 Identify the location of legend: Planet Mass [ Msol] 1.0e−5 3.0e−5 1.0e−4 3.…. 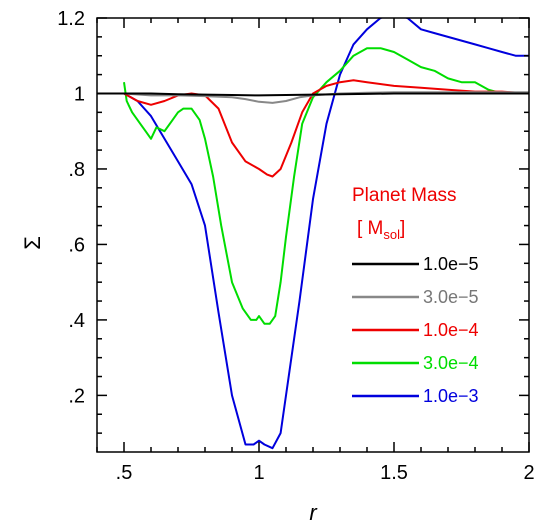
(415, 295).